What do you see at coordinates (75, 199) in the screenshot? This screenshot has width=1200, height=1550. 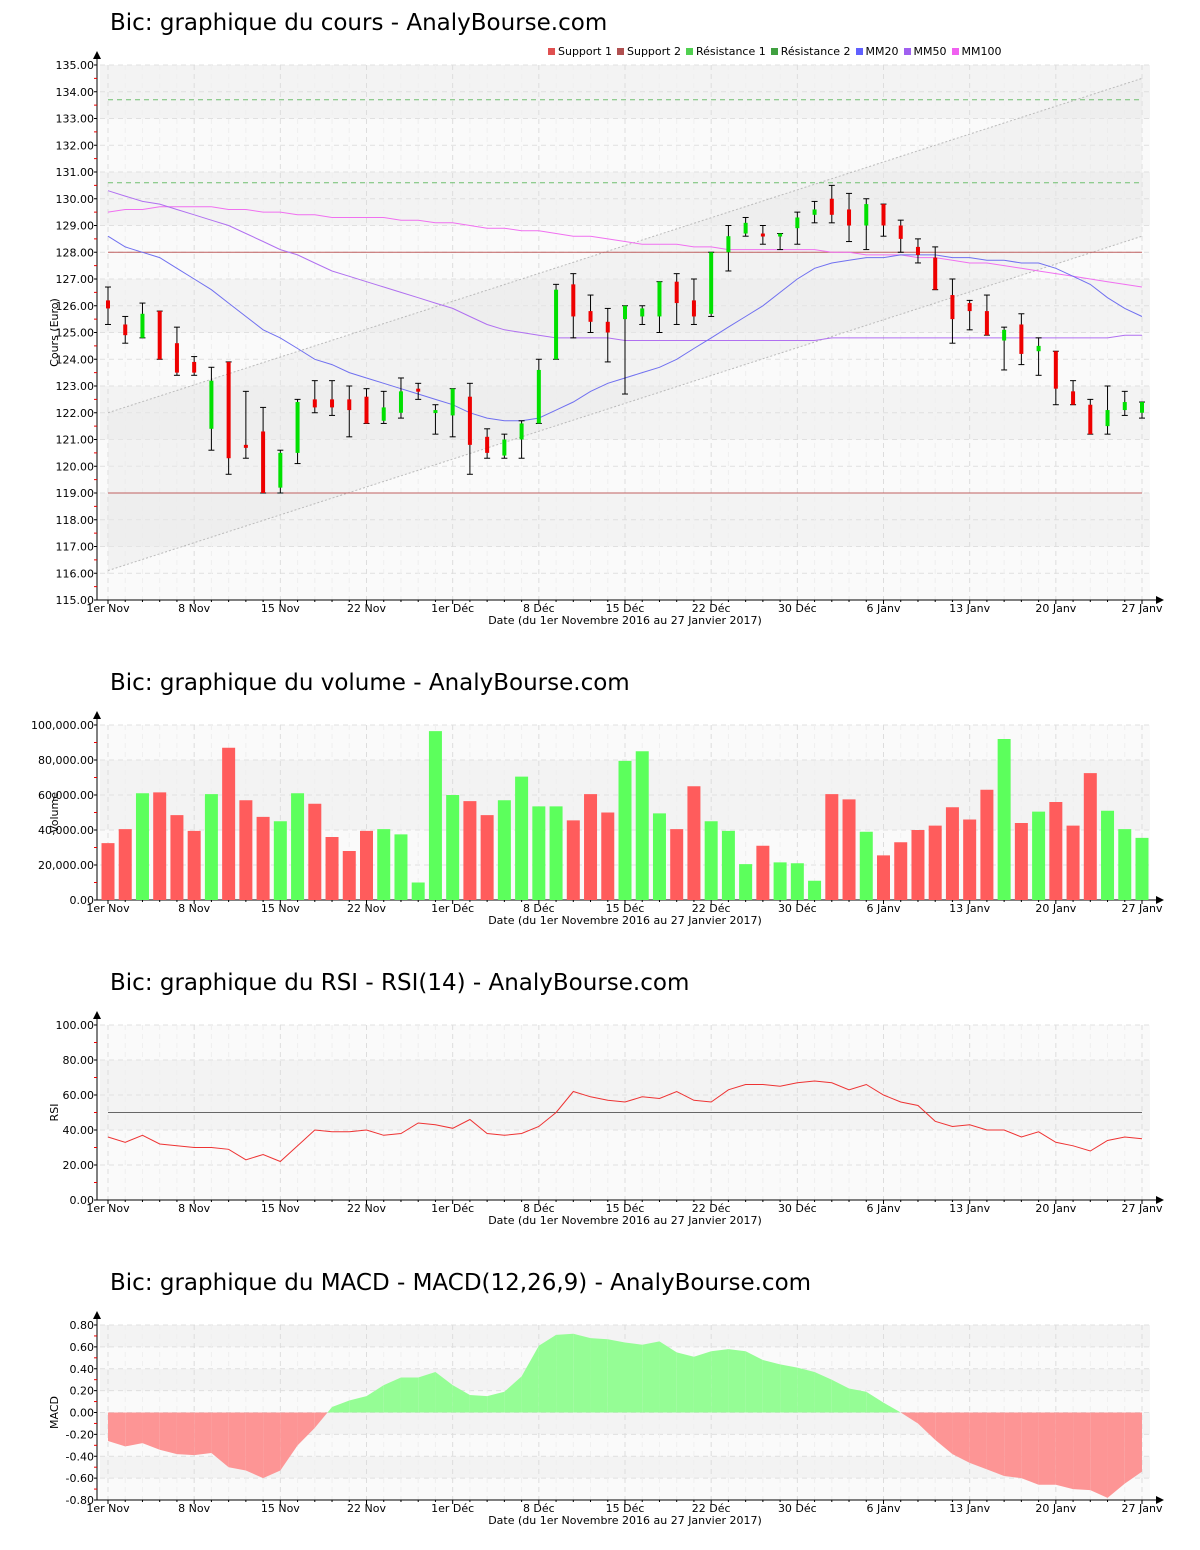 I see `y-tick-label: 130.00` at bounding box center [75, 199].